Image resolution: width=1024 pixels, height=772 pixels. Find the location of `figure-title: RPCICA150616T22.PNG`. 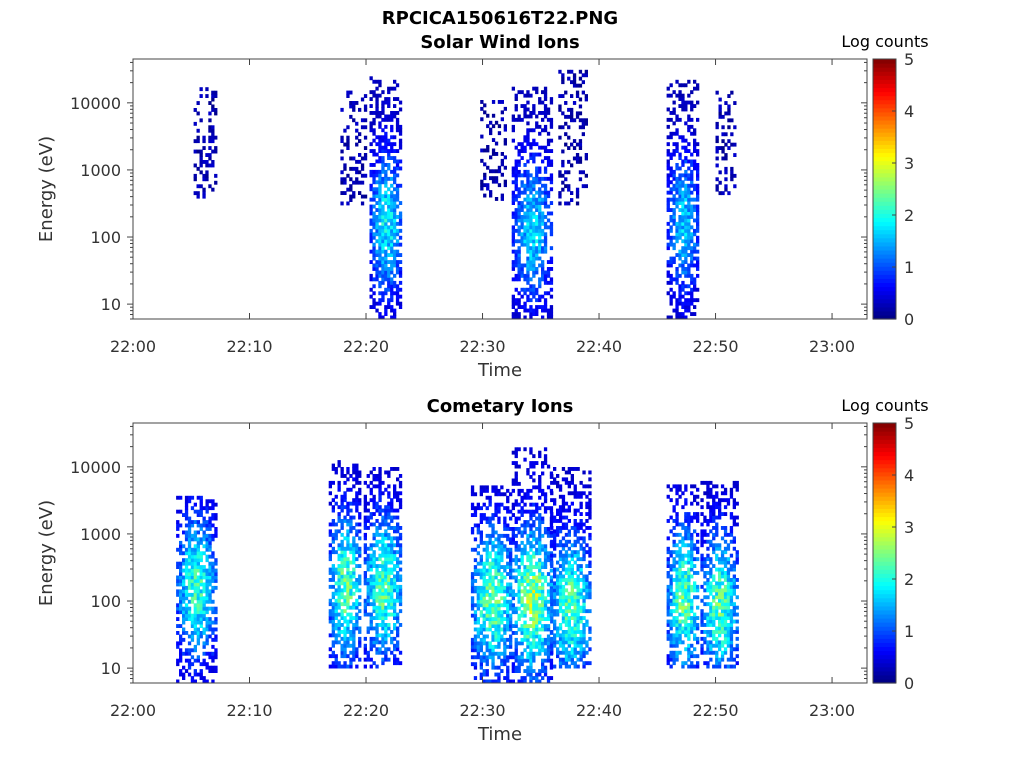

figure-title: RPCICA150616T22.PNG is located at coordinates (500, 18).